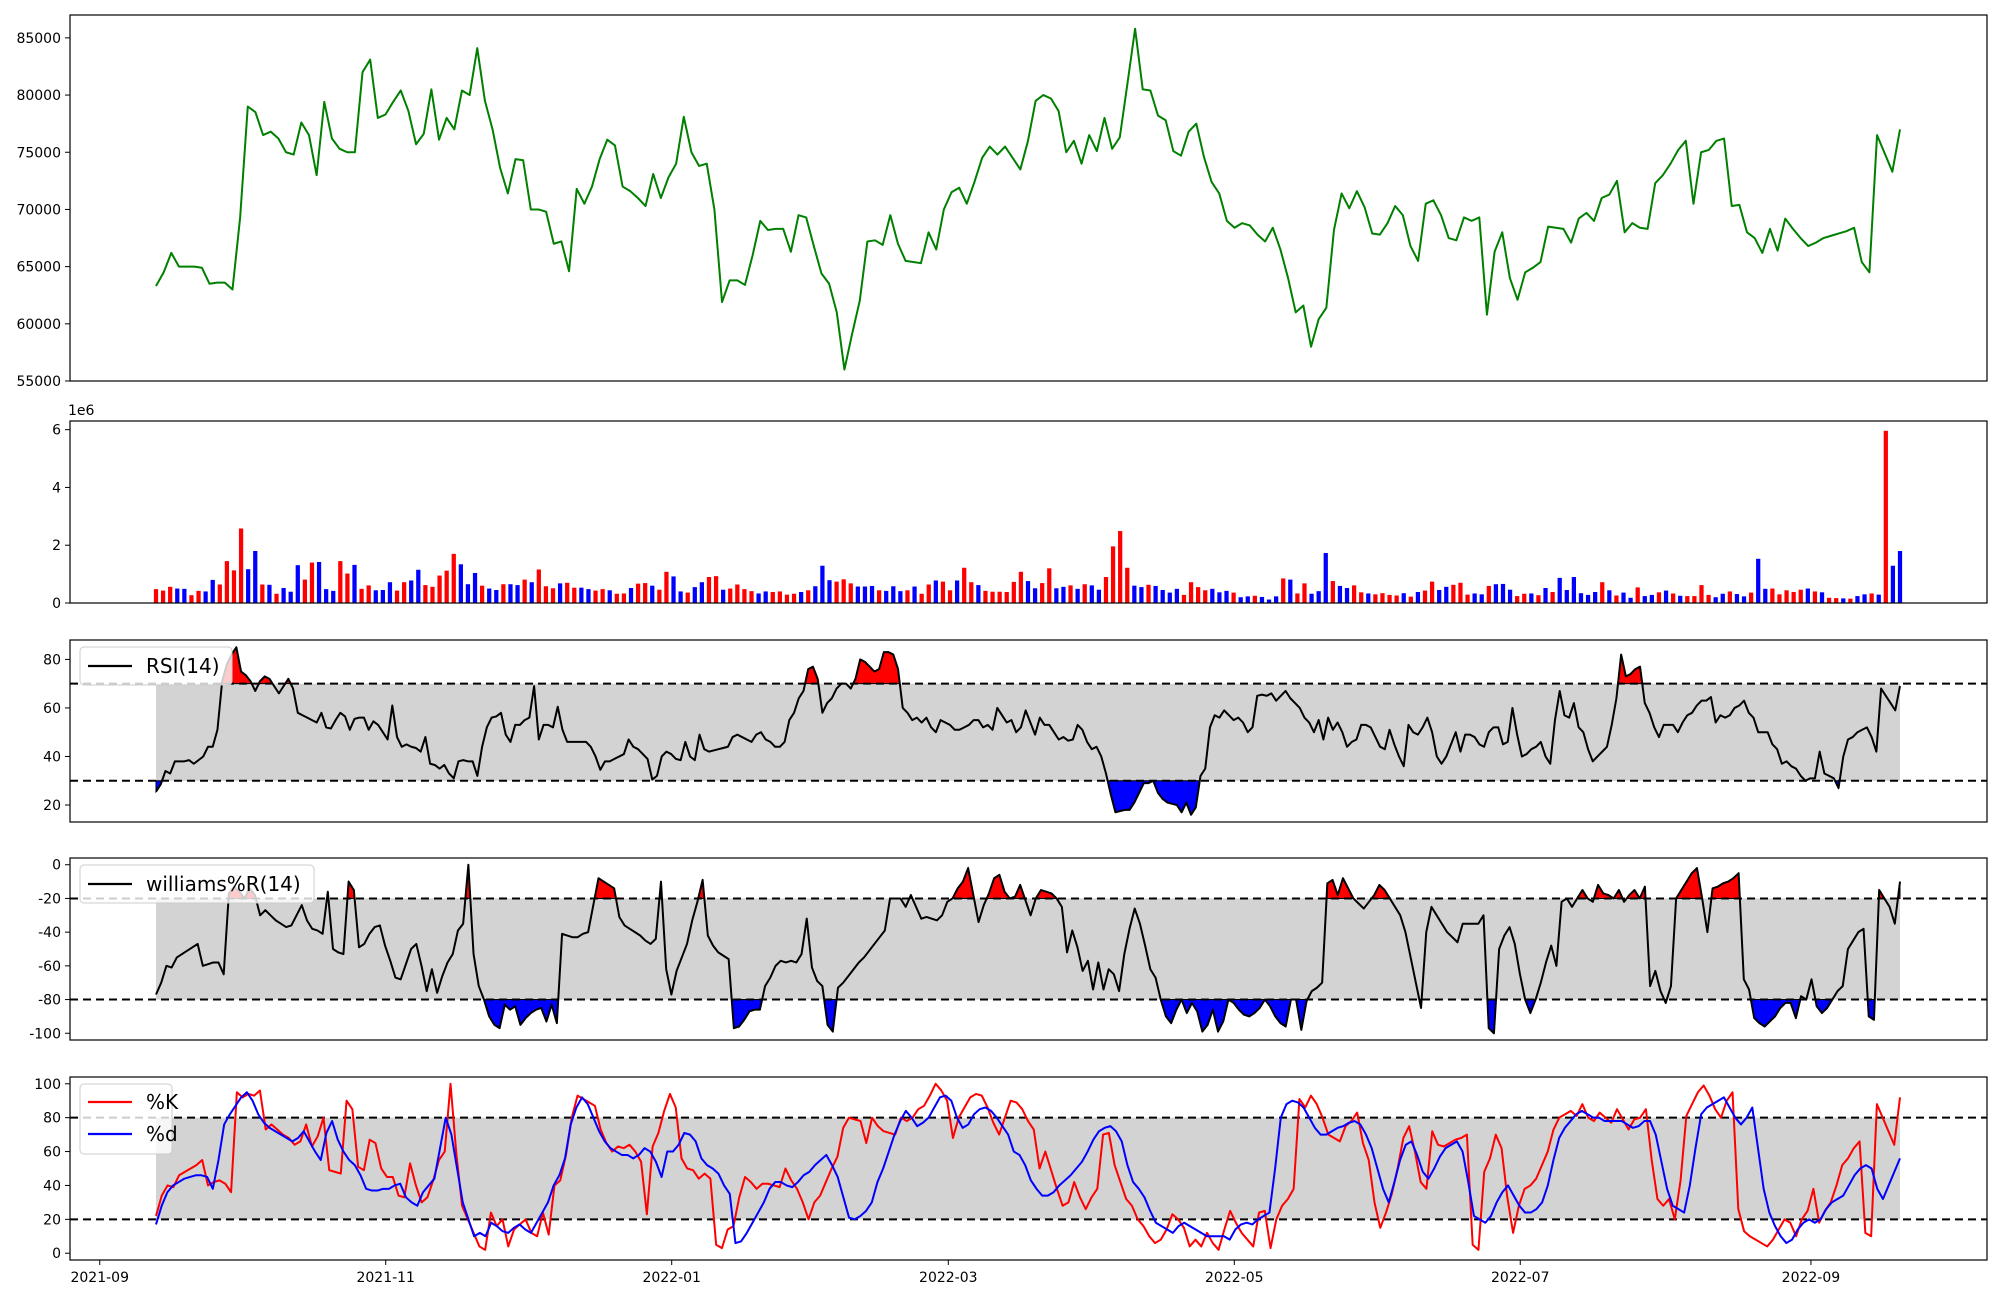 The image size is (2000, 1300). Describe the element at coordinates (223, 884) in the screenshot. I see `williams-legend-label: williams%R(14)` at that location.